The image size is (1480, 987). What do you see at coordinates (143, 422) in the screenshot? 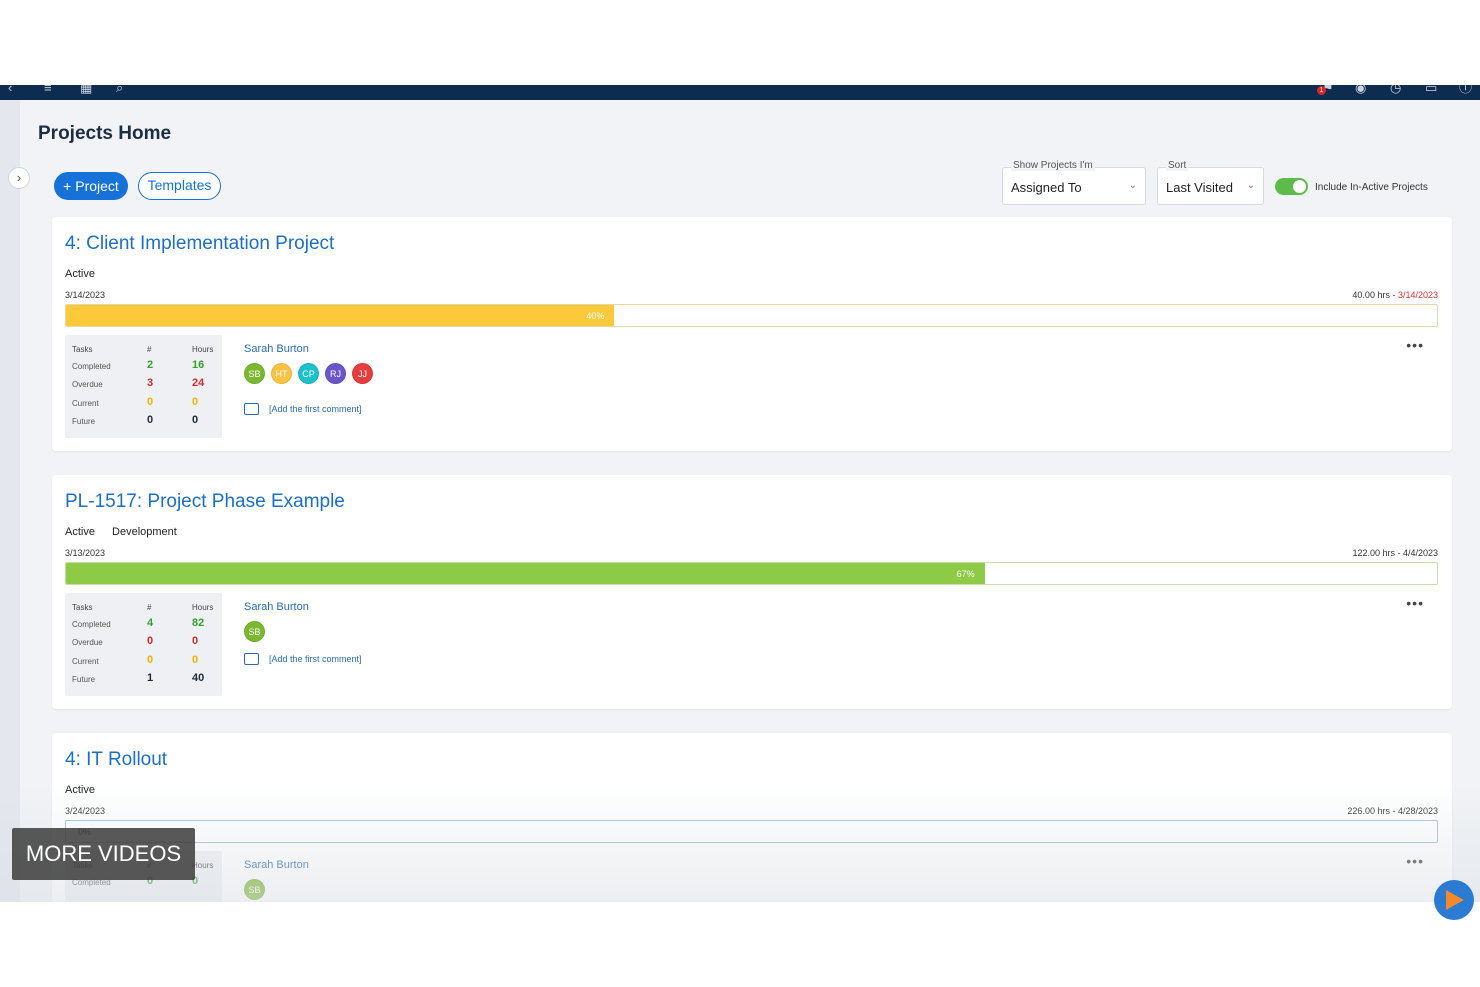
I see `stats-row-future: Future 0 0` at bounding box center [143, 422].